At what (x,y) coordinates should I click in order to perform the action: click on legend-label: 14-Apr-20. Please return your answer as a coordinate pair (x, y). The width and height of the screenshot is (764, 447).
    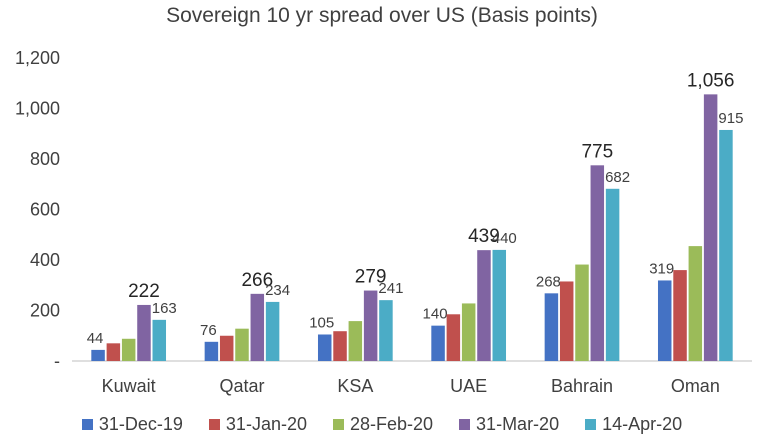
    Looking at the image, I should click on (642, 424).